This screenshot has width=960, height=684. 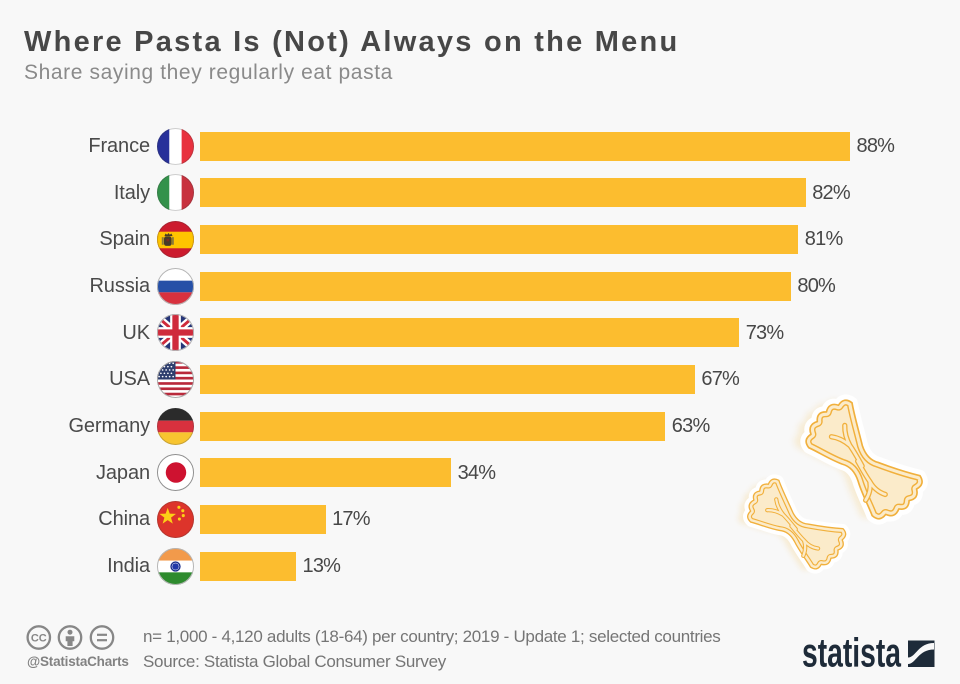 What do you see at coordinates (39, 639) in the screenshot?
I see `svg-text: CC` at bounding box center [39, 639].